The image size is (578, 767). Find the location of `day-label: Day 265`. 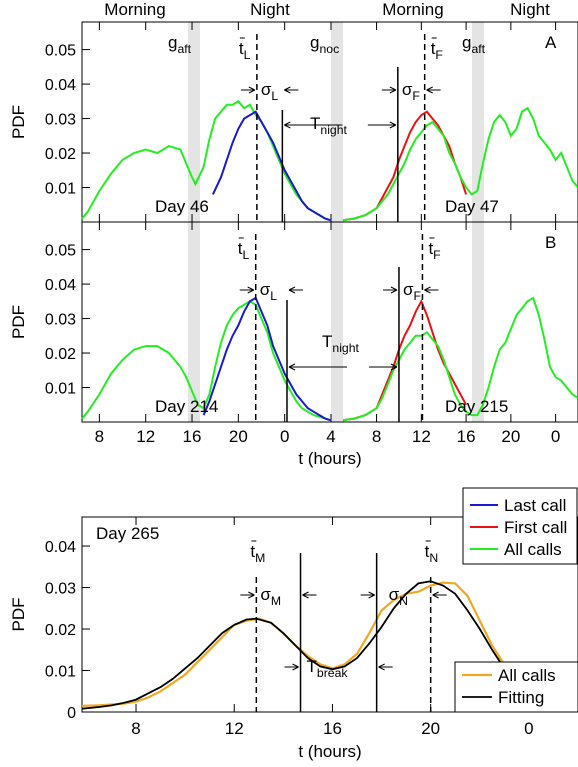

day-label: Day 265 is located at coordinates (127, 533).